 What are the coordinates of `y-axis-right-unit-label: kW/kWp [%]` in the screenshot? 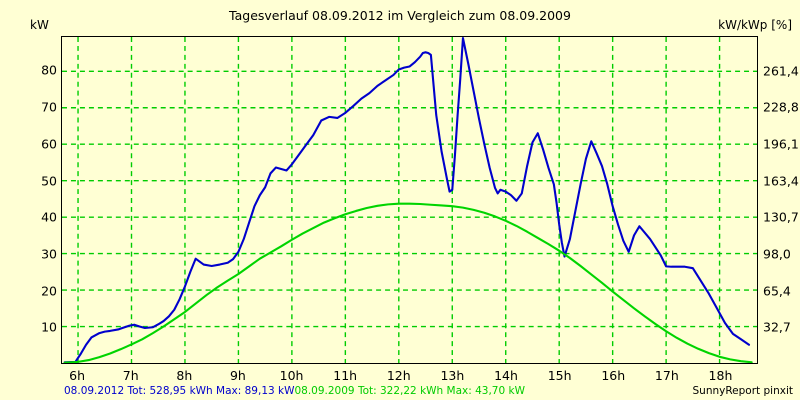 It's located at (755, 25).